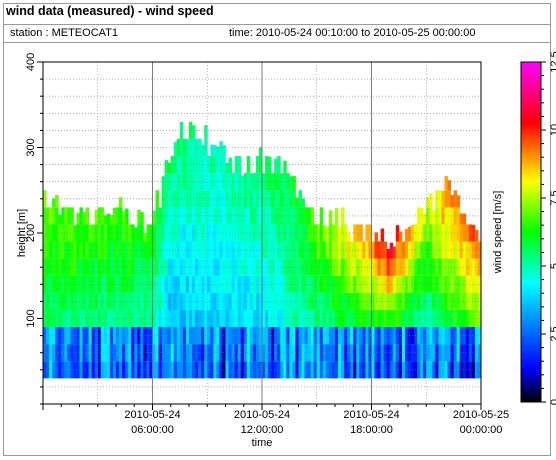 The width and height of the screenshot is (556, 460). What do you see at coordinates (31, 62) in the screenshot?
I see `y-tick-label: 400` at bounding box center [31, 62].